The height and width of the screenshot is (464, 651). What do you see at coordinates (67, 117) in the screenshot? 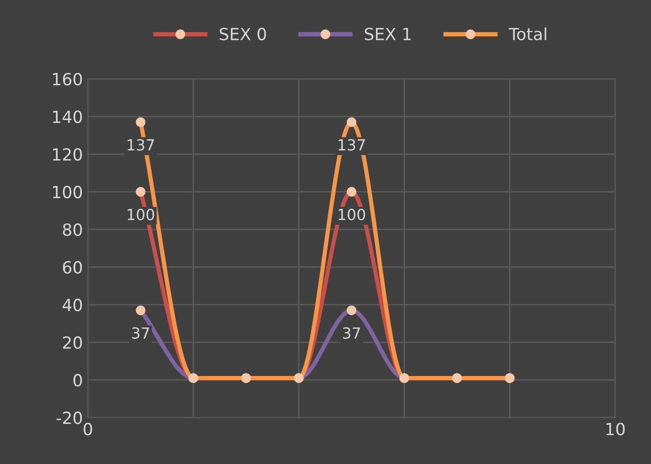
I see `y-tick-label: 140` at bounding box center [67, 117].